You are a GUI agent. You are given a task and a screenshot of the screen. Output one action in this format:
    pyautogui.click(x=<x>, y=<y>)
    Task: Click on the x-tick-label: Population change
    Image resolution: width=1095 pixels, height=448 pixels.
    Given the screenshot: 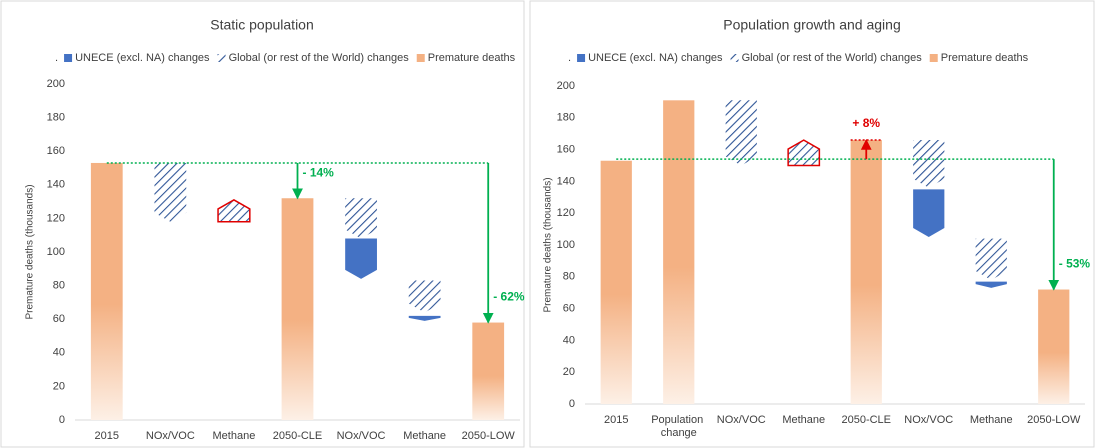 What is the action you would take?
    pyautogui.click(x=678, y=426)
    